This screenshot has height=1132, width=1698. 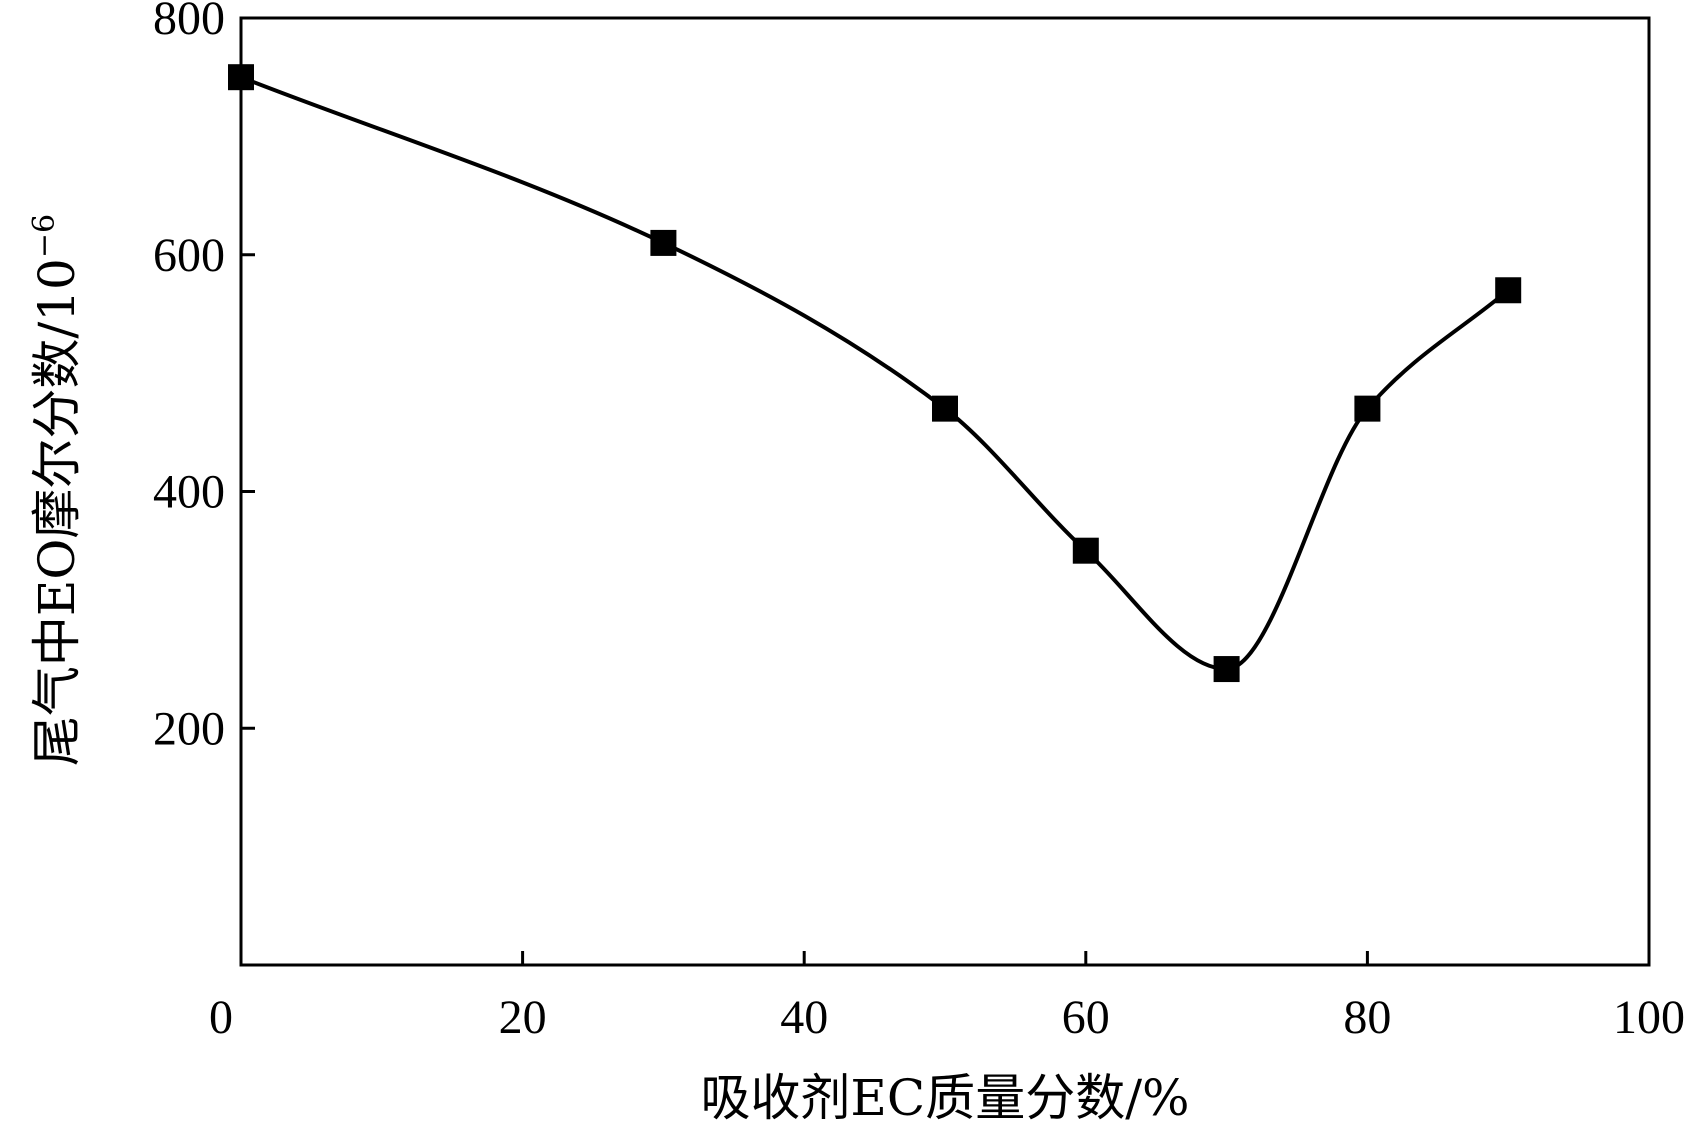 I want to click on y-axis-label: 尾气中EO摩尔分数/10−6, so click(x=56, y=490).